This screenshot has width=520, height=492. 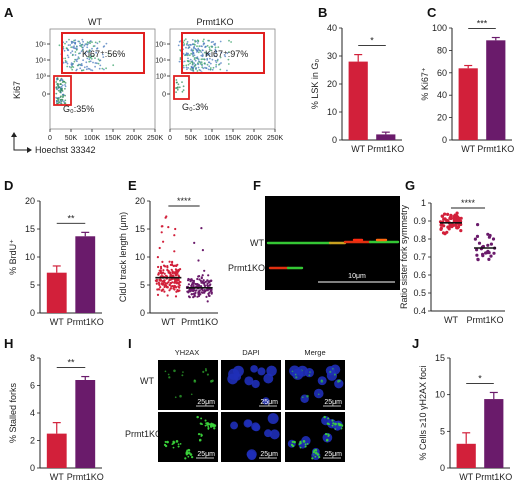 What do you see at coordinates (442, 50) in the screenshot?
I see `y-tick-label: 80` at bounding box center [442, 50].